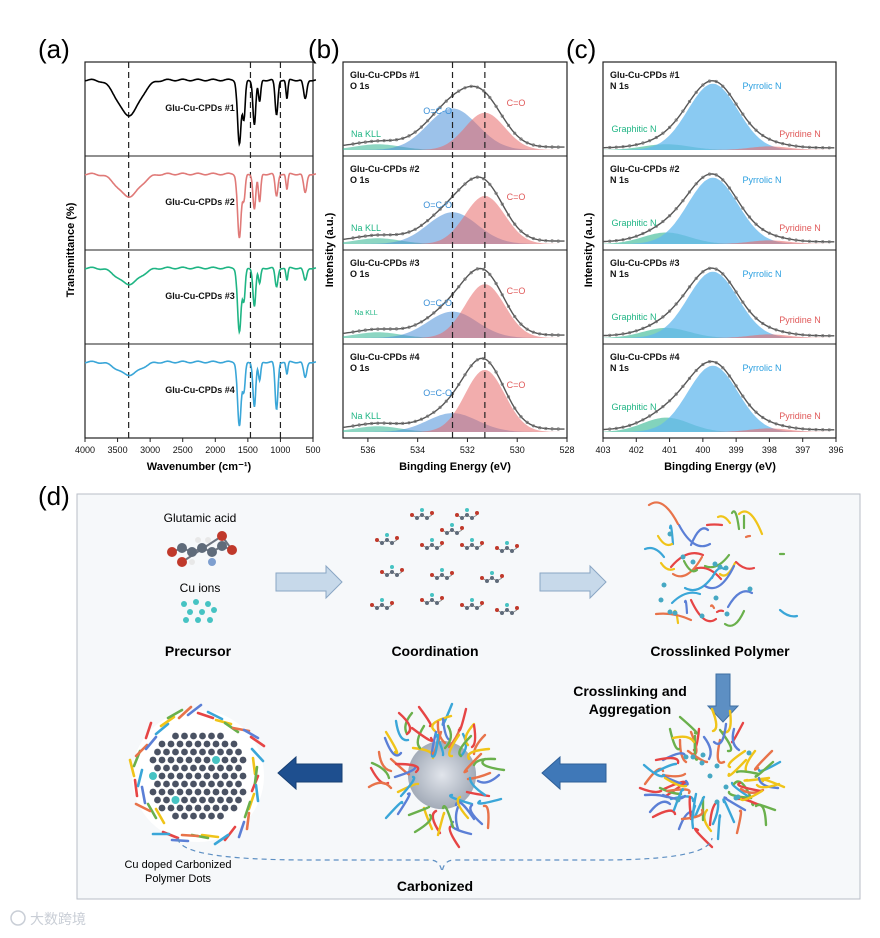 Image resolution: width=880 pixels, height=938 pixels. I want to click on n1s-ylabel: Intensity (a.u.), so click(589, 249).